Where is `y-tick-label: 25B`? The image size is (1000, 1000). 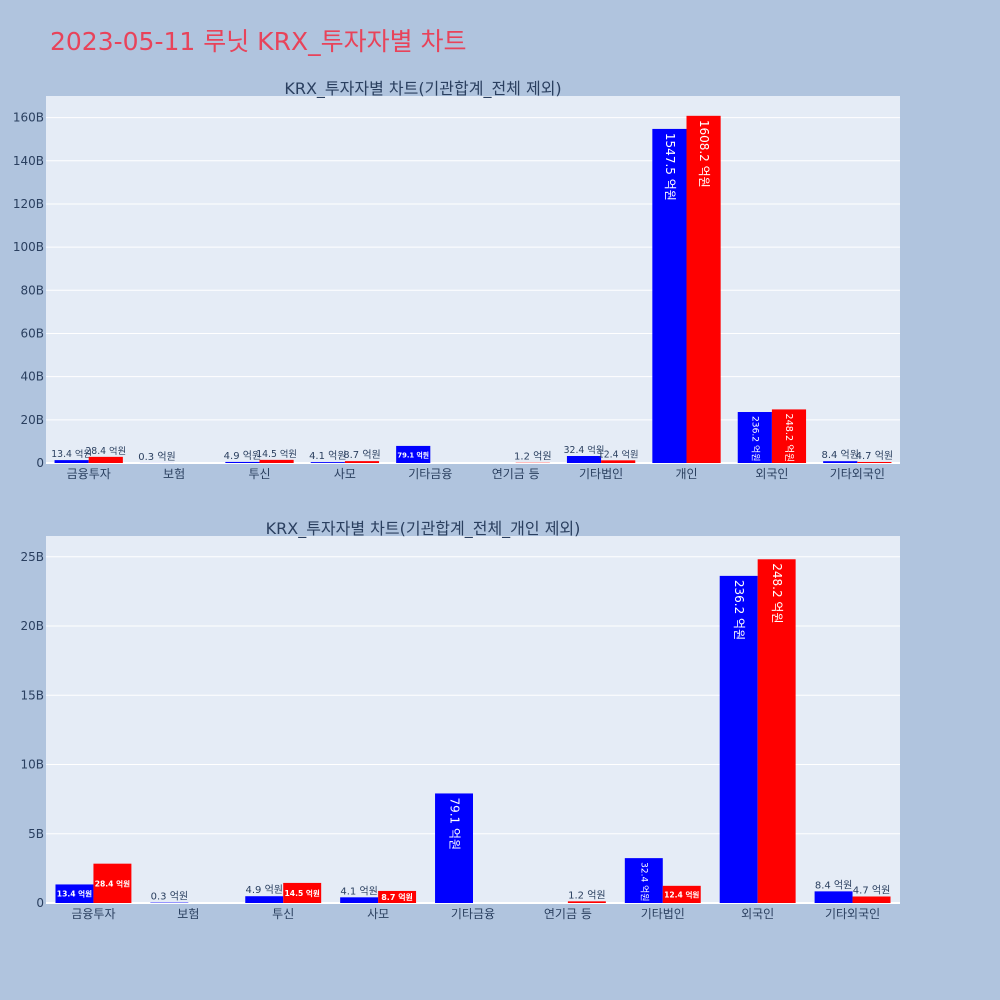 y-tick-label: 25B is located at coordinates (32, 557).